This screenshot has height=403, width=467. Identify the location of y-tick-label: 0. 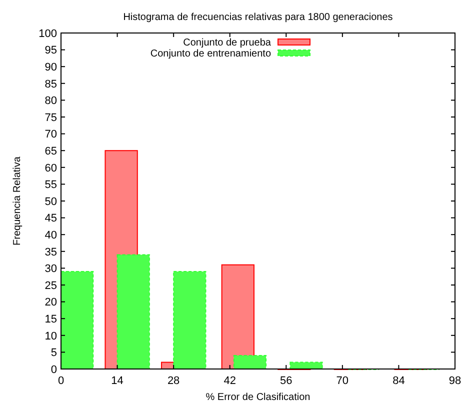
(53, 370).